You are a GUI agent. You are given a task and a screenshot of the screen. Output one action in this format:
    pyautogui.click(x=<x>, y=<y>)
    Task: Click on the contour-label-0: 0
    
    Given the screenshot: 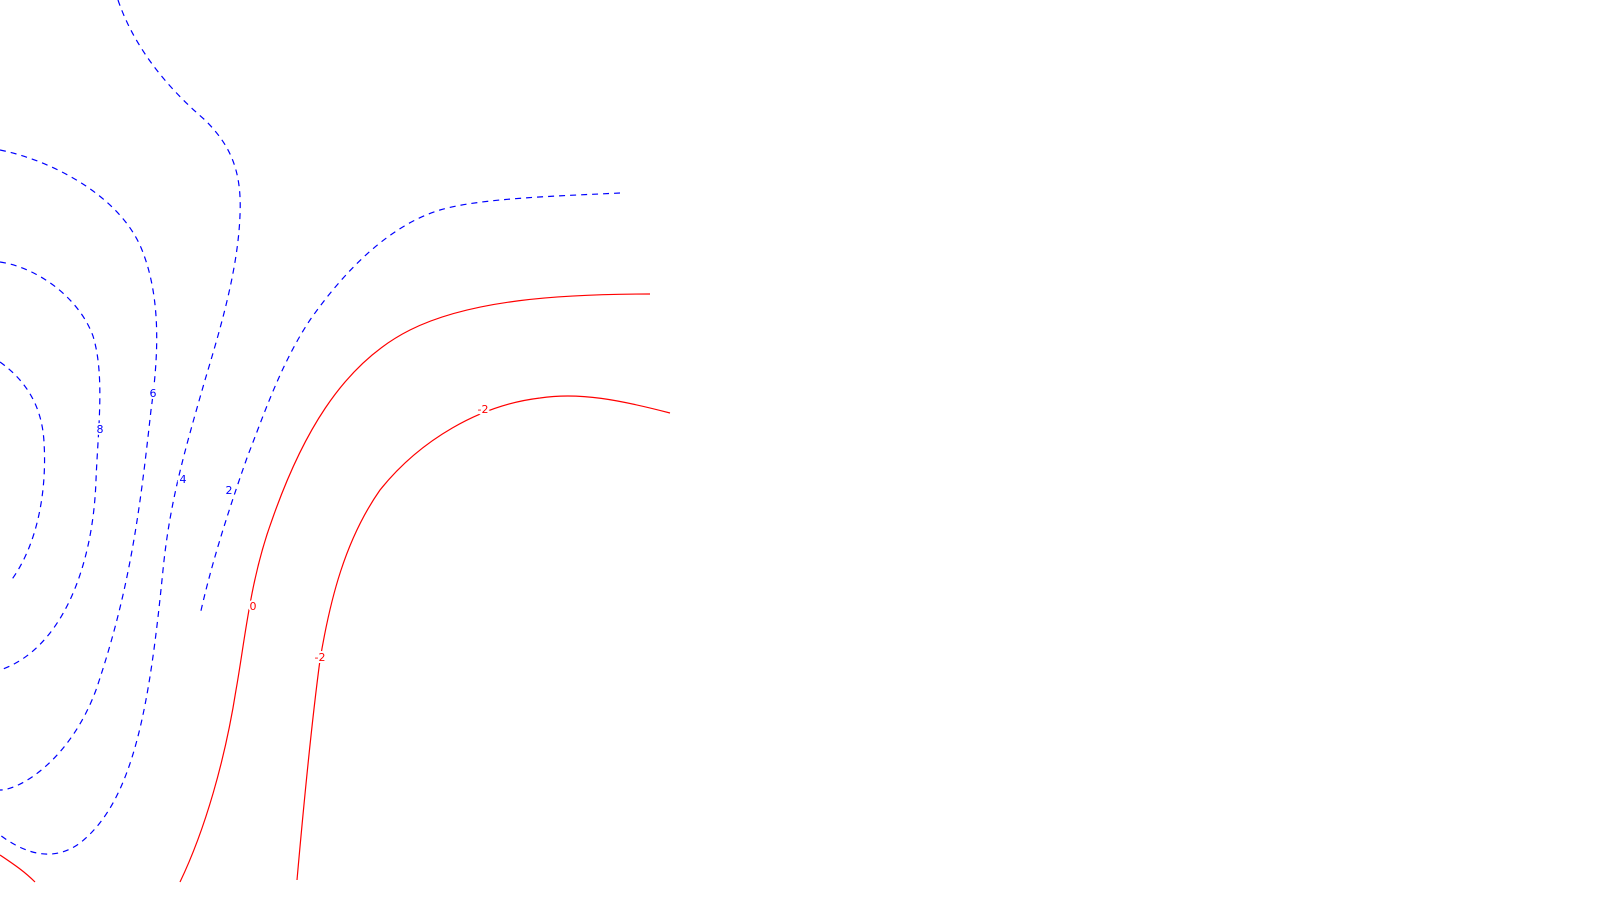 What is the action you would take?
    pyautogui.click(x=253, y=606)
    